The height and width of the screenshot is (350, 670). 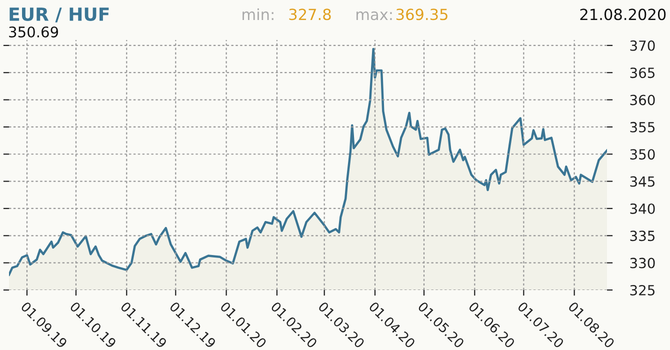 I want to click on y-tick-label: 335, so click(x=642, y=236).